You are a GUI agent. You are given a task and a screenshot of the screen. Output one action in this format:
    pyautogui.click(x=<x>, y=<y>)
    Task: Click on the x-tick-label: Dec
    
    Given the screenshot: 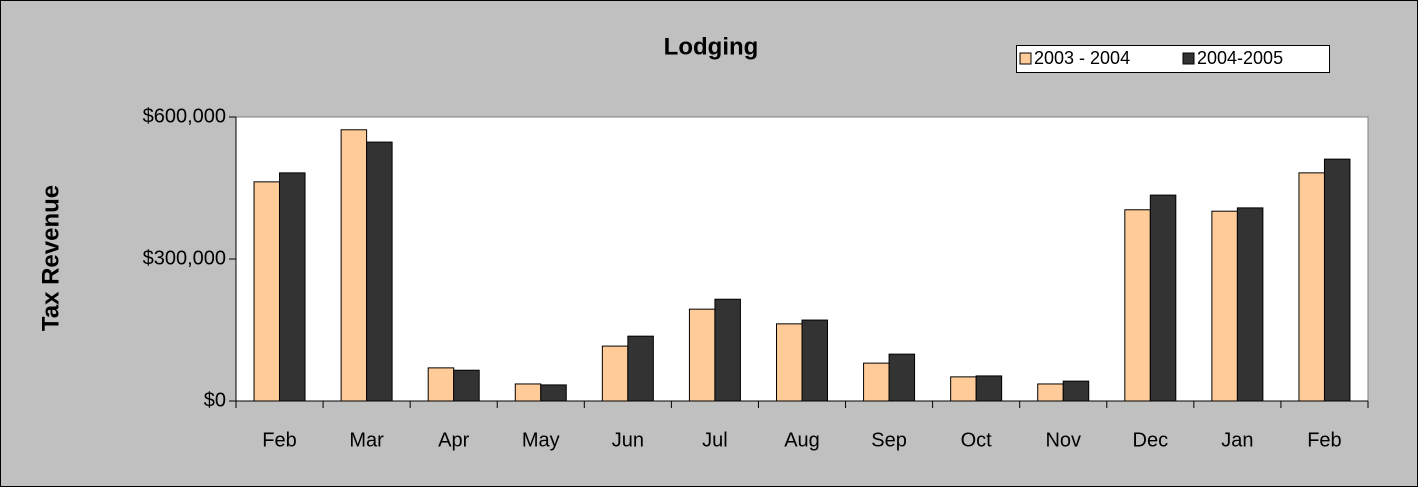 What is the action you would take?
    pyautogui.click(x=1151, y=440)
    